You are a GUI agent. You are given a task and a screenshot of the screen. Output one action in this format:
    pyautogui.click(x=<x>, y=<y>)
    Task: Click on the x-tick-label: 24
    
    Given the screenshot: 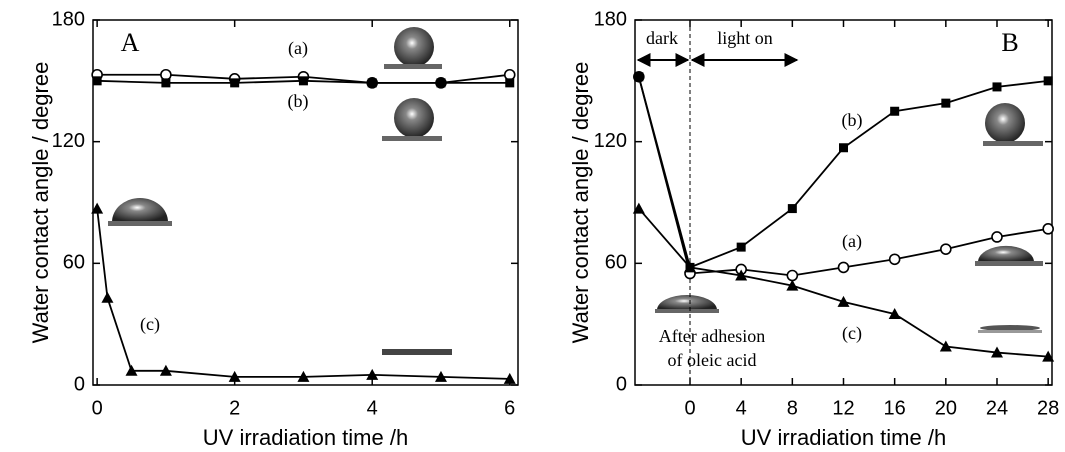 What is the action you would take?
    pyautogui.click(x=997, y=408)
    